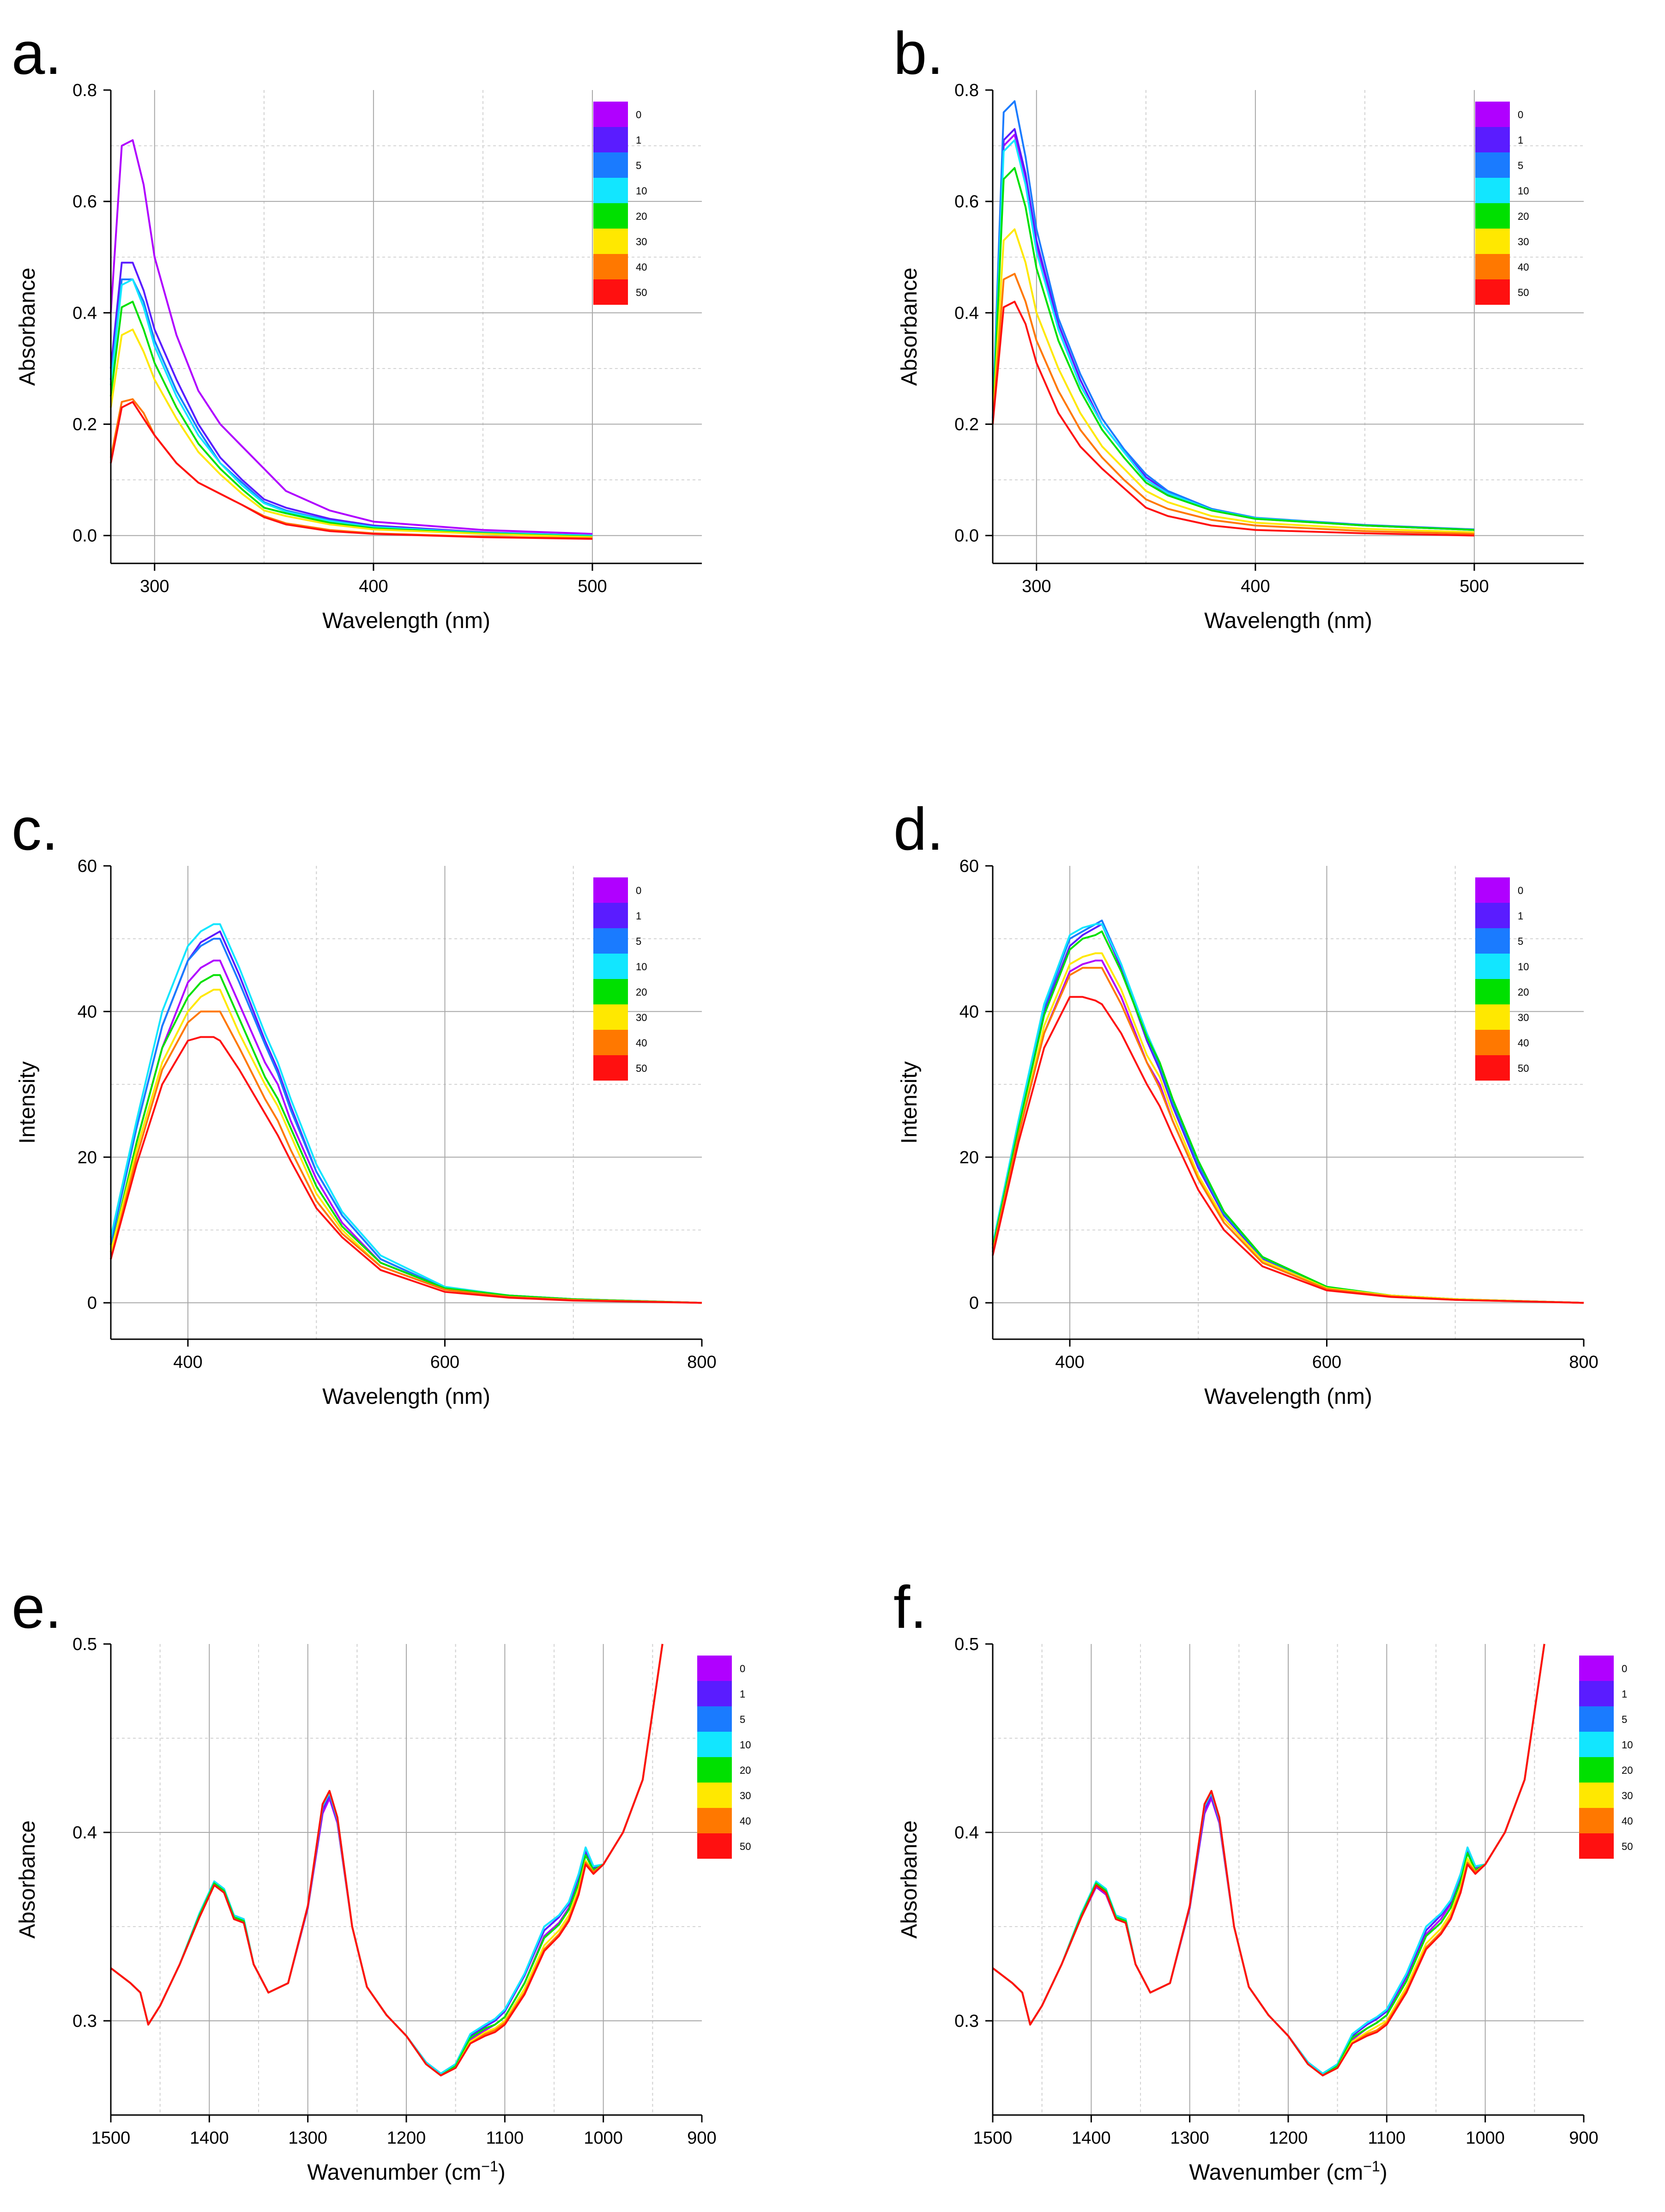 The image size is (1665, 2212). Describe the element at coordinates (918, 53) in the screenshot. I see `panel-label: b.` at that location.